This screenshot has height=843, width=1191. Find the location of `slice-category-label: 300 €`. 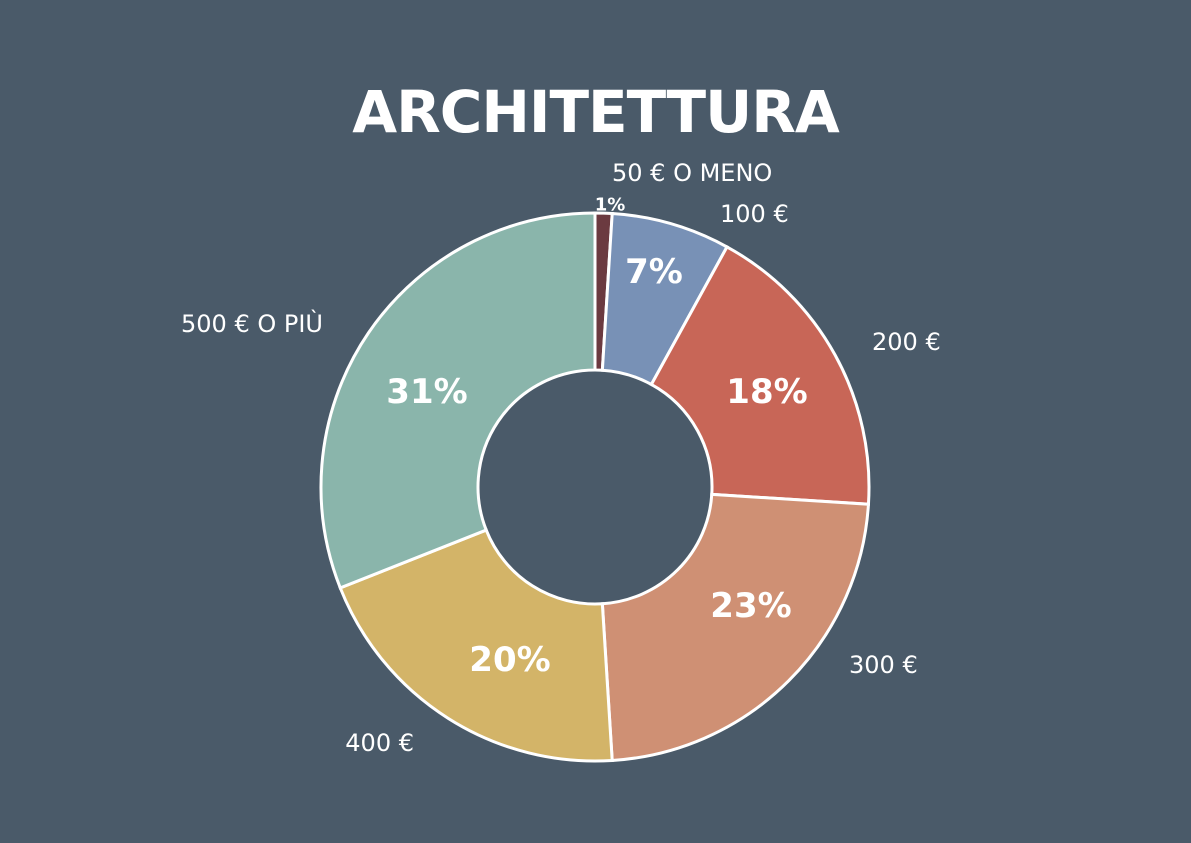

slice-category-label: 300 € is located at coordinates (883, 665).